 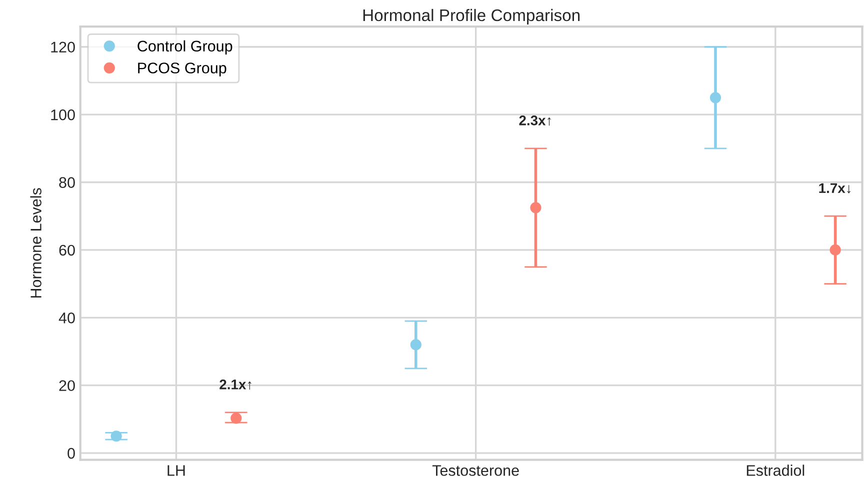 I want to click on y-axis-title: Hormone Levels, so click(x=36, y=243).